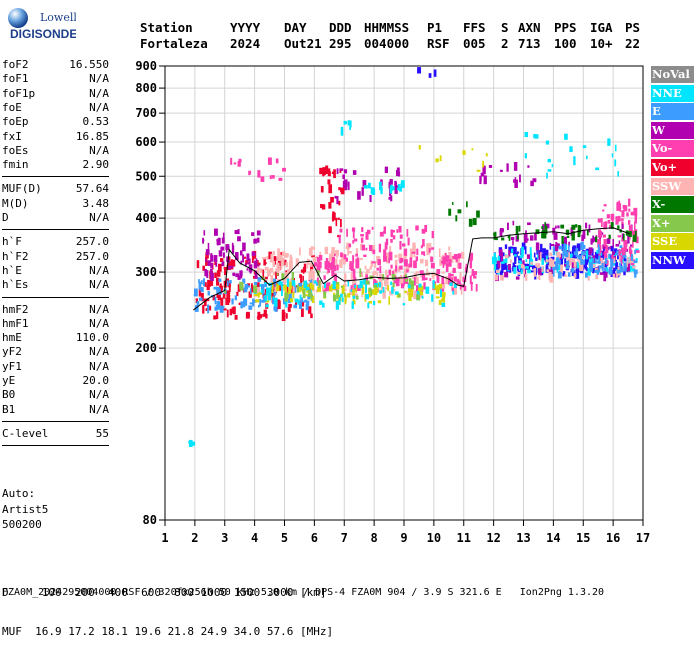 Image resolution: width=700 pixels, height=651 pixels. Describe the element at coordinates (15, 150) in the screenshot. I see `param-label: foEs` at that location.